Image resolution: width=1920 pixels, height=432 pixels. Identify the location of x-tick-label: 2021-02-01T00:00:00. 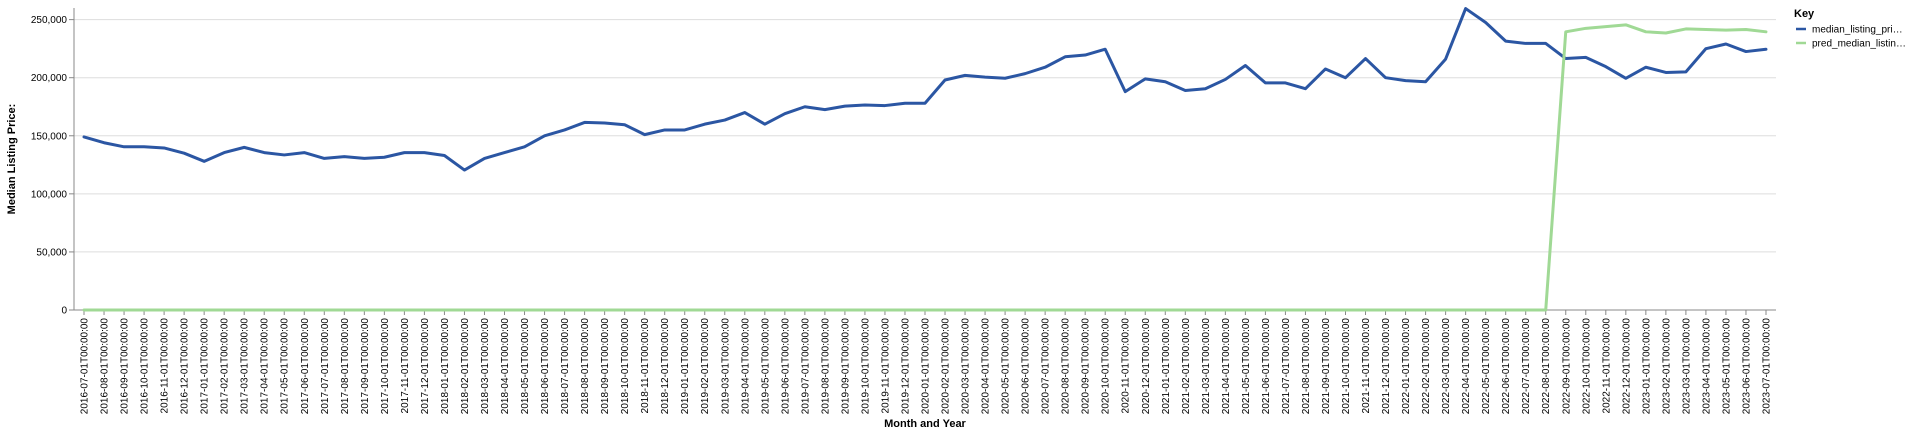
(1186, 366).